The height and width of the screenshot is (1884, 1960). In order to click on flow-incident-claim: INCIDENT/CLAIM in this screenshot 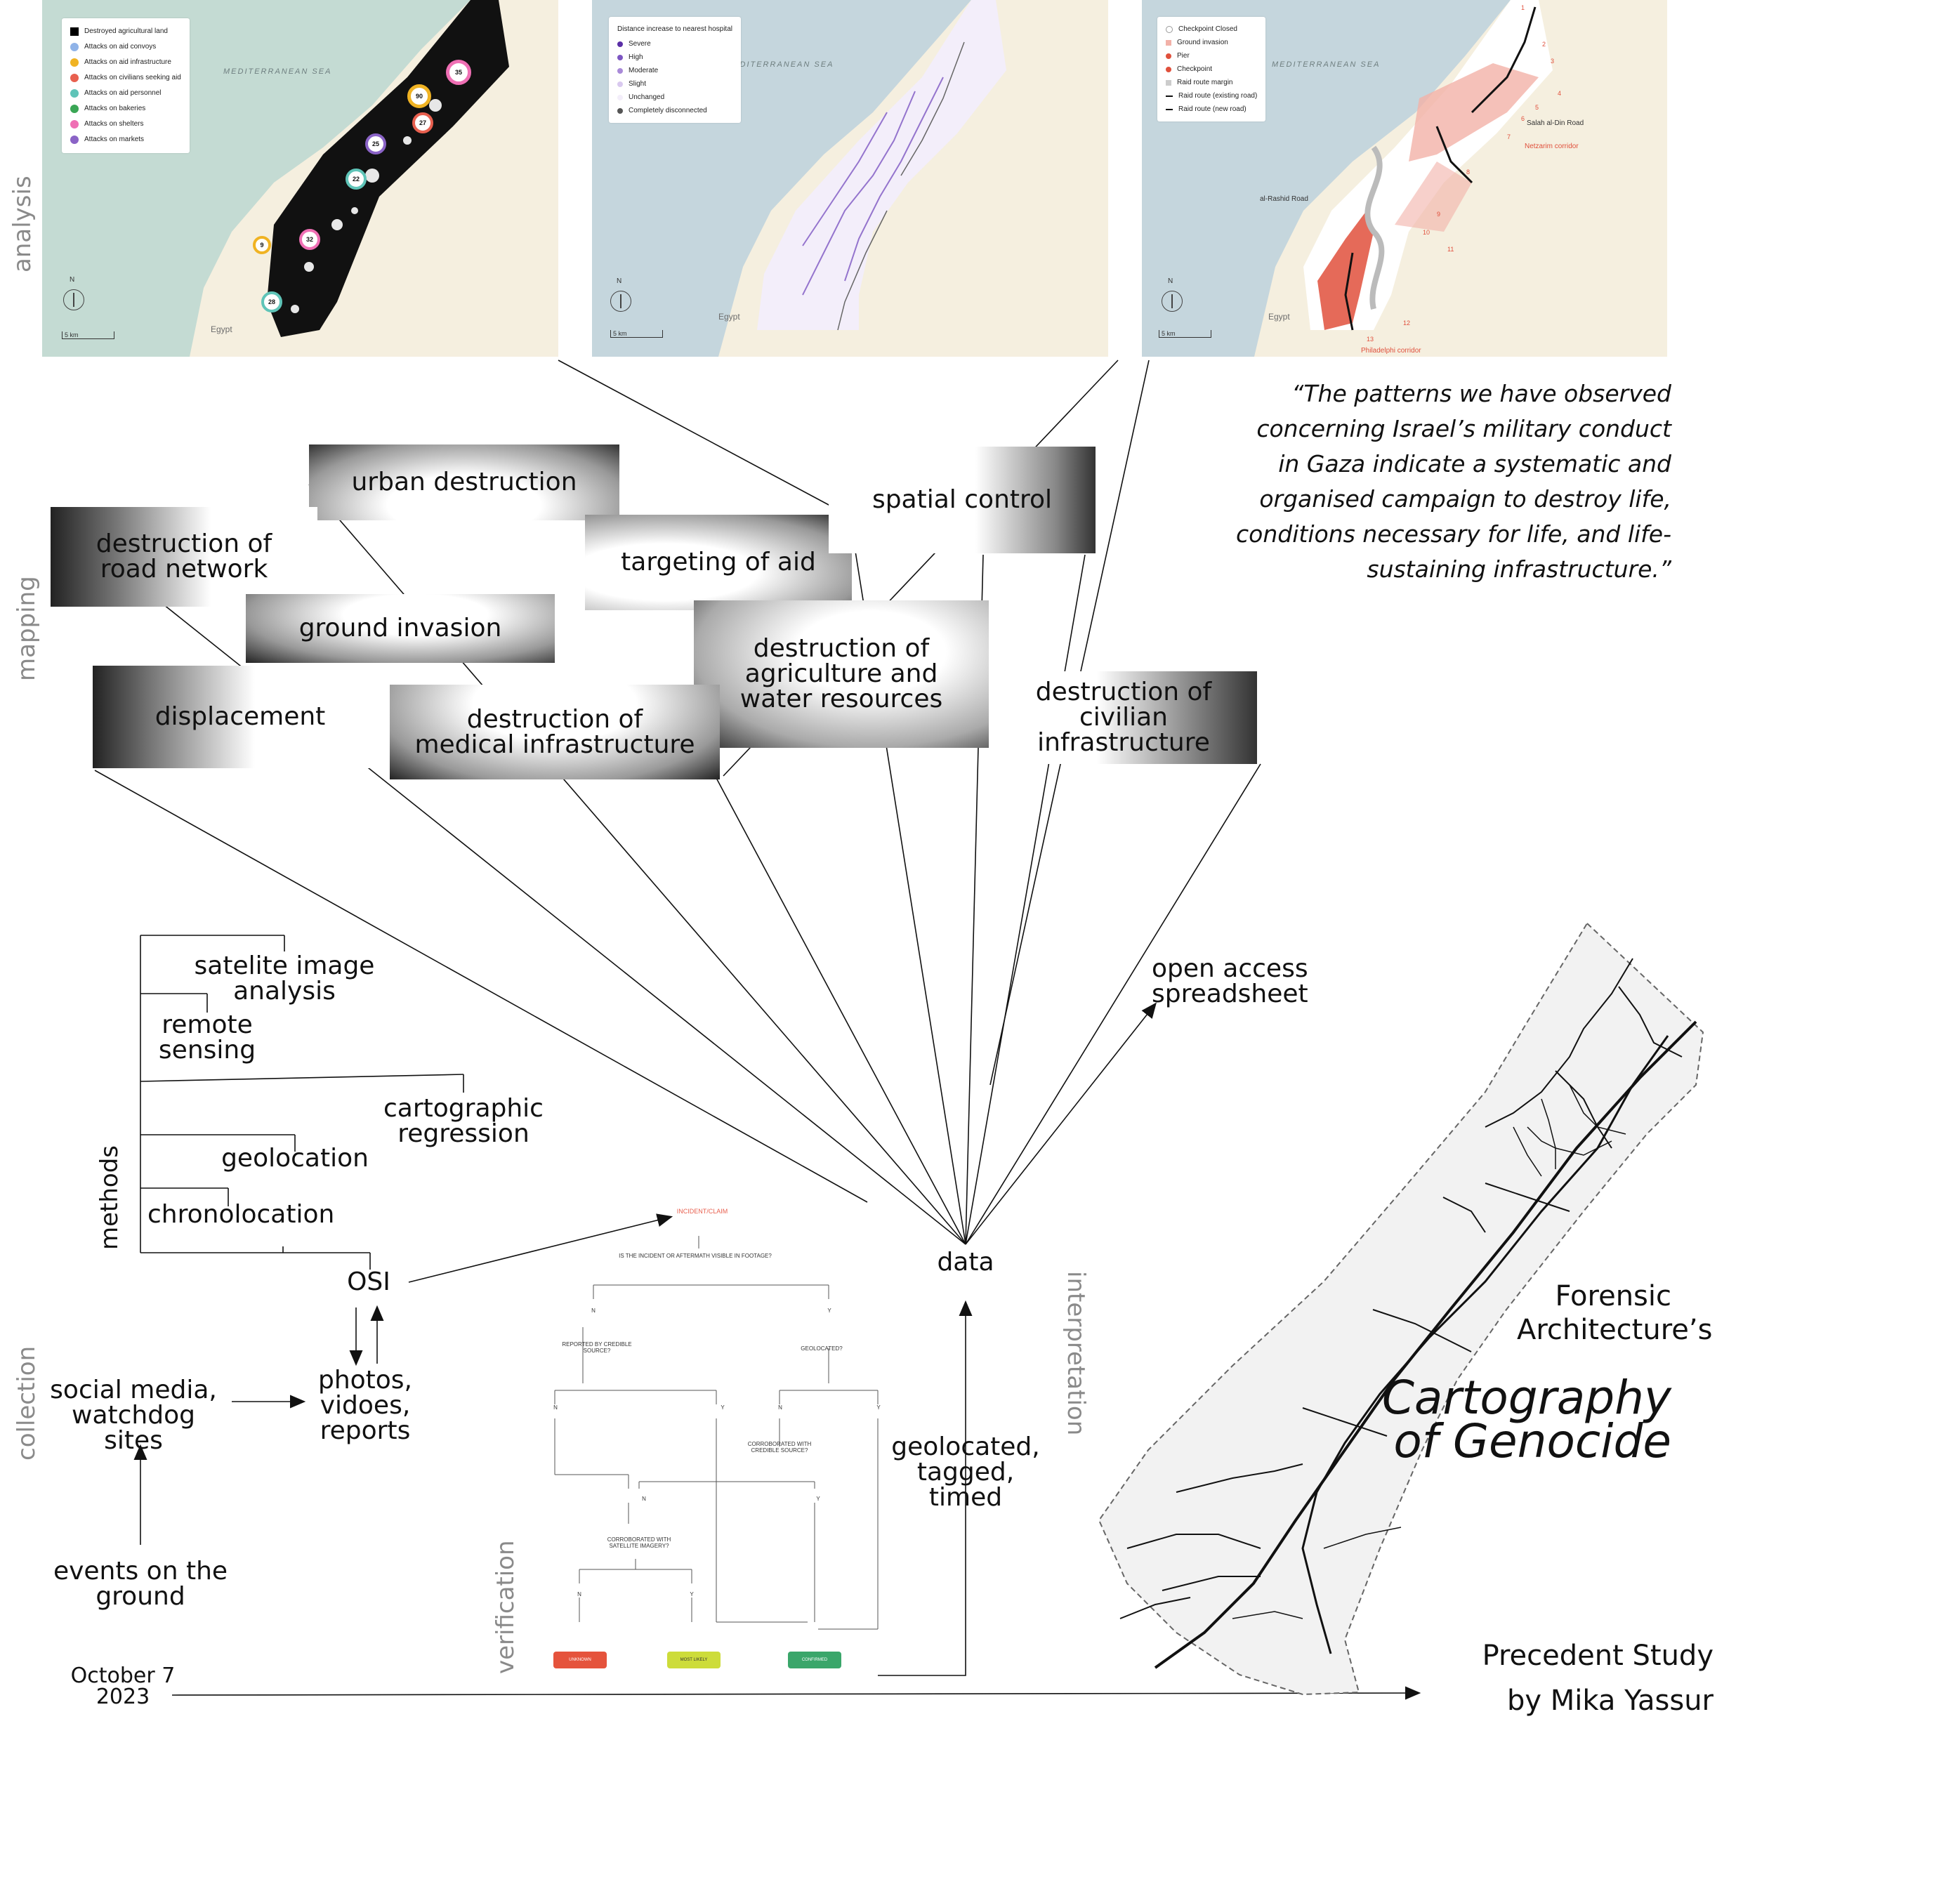, I will do `click(702, 1211)`.